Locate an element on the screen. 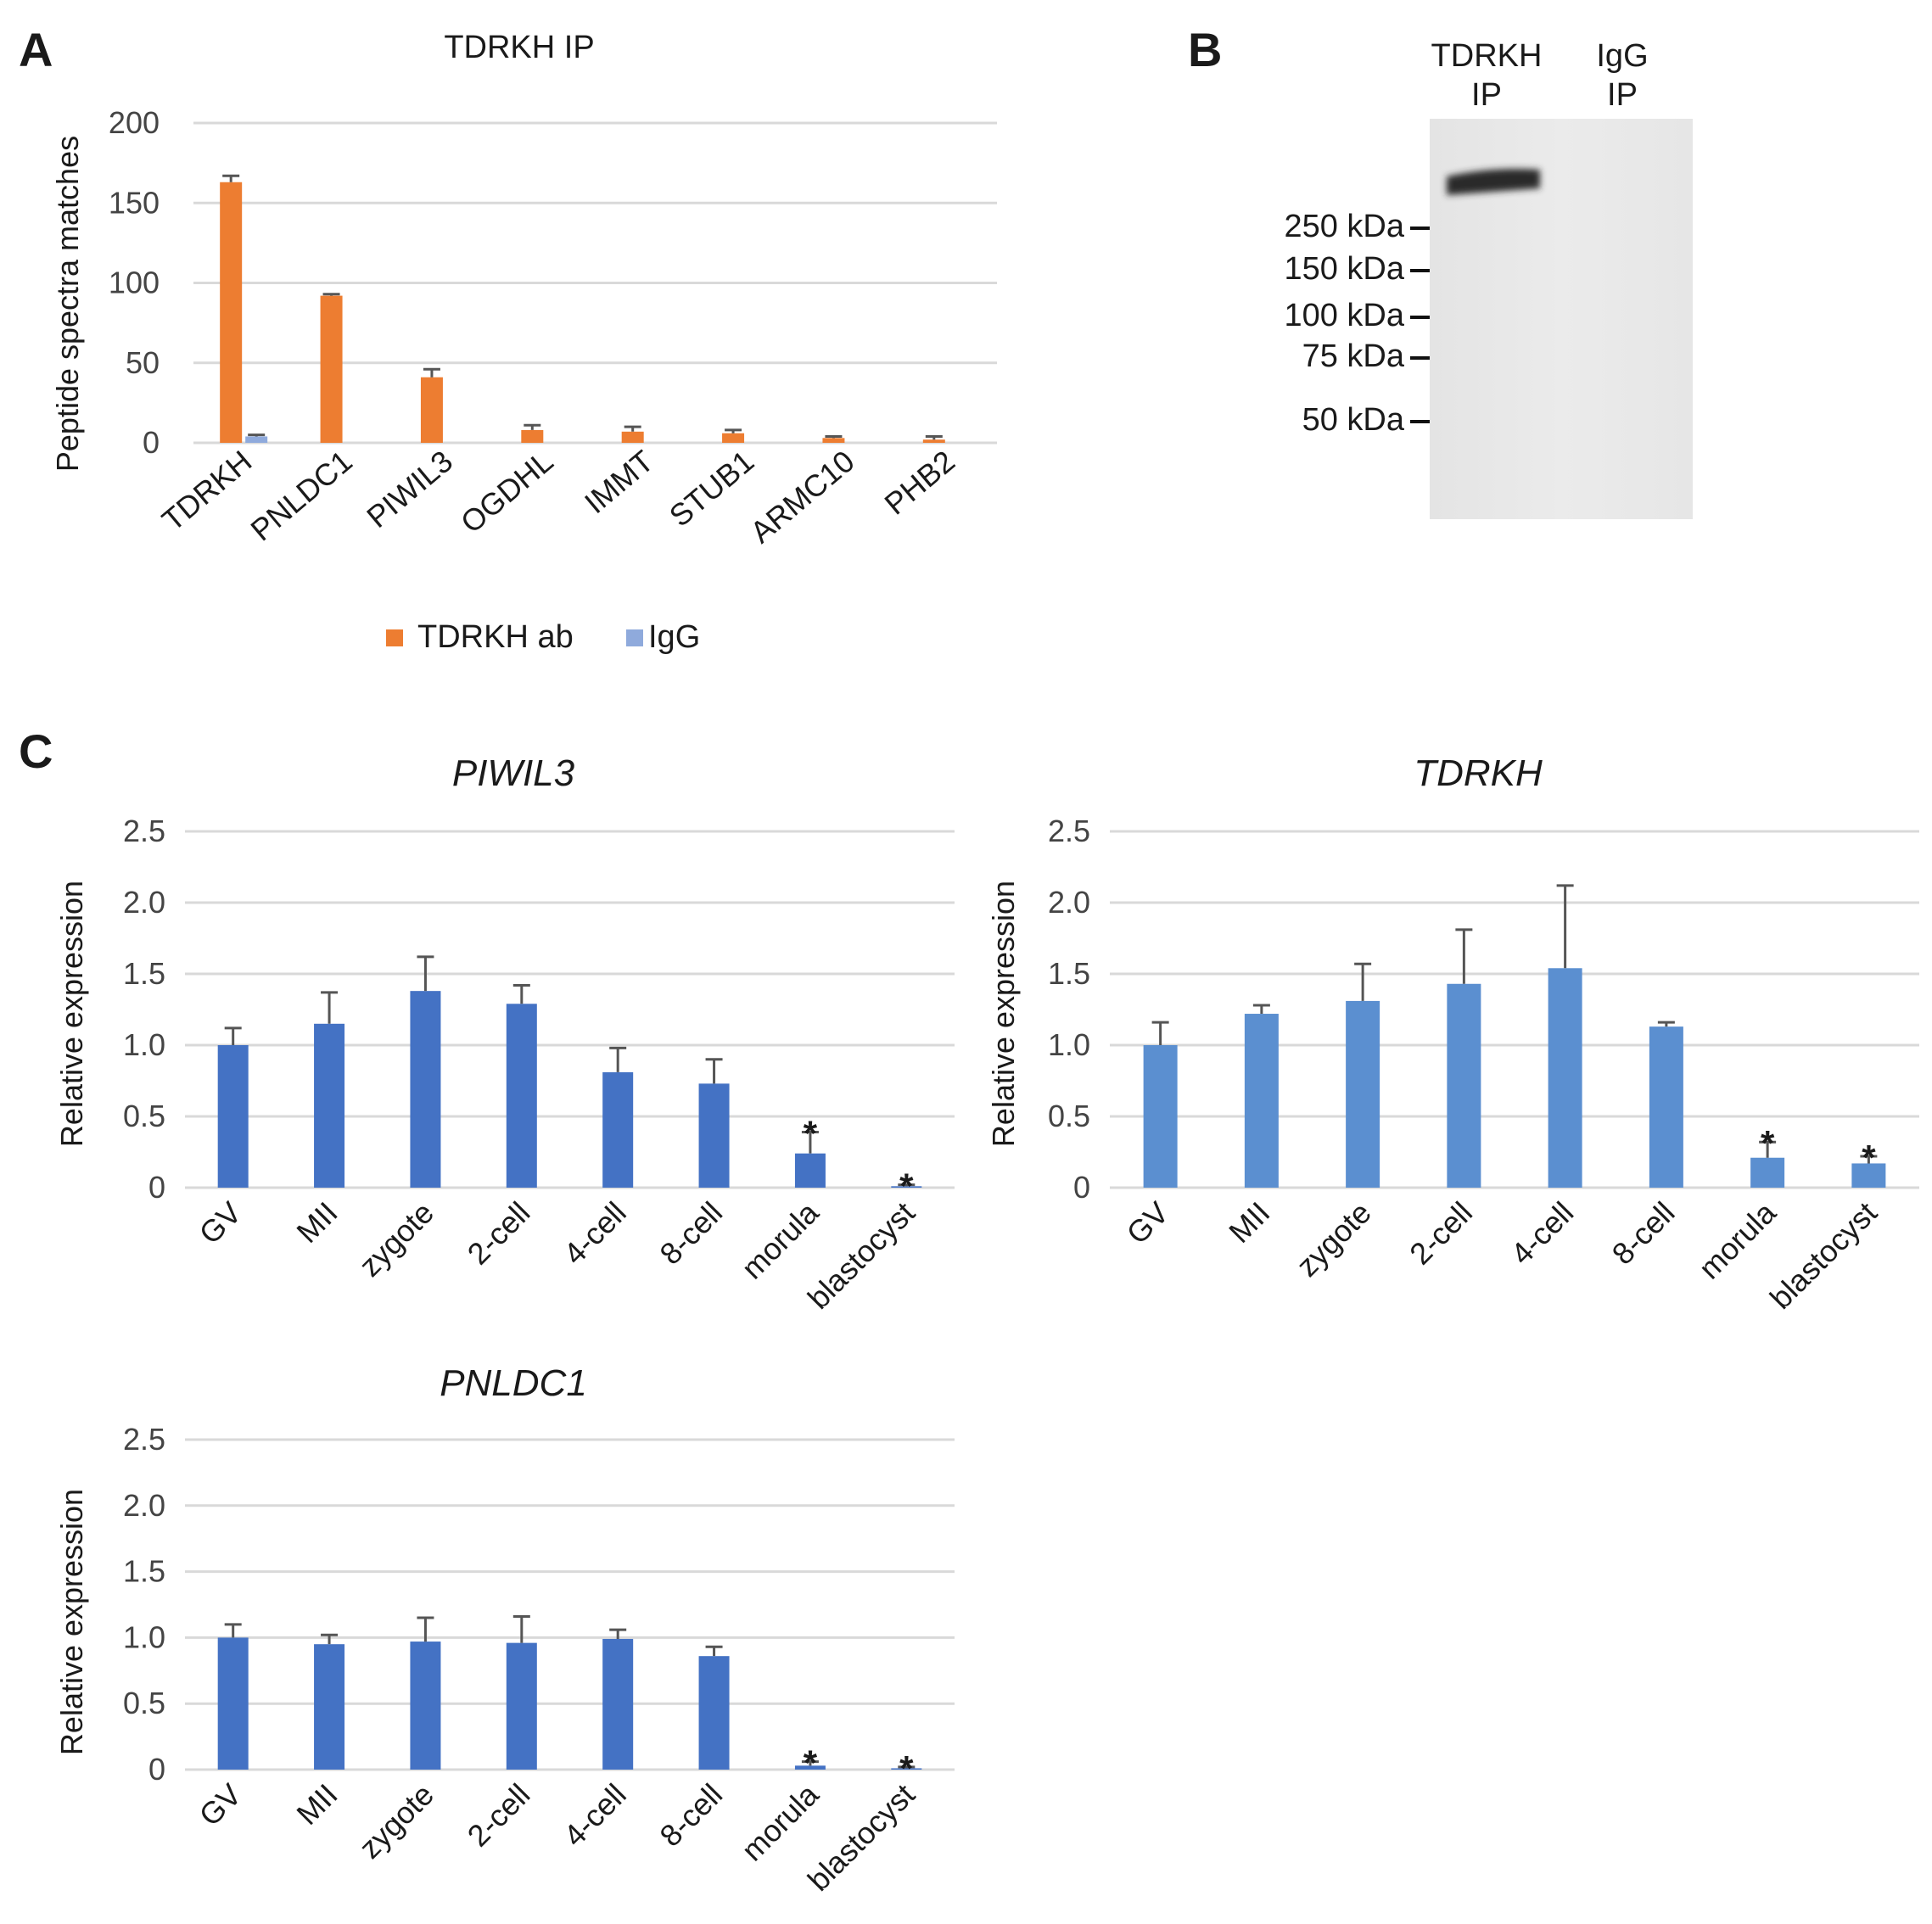  bar-C3-pnldc1-zygote is located at coordinates (426, 1706).